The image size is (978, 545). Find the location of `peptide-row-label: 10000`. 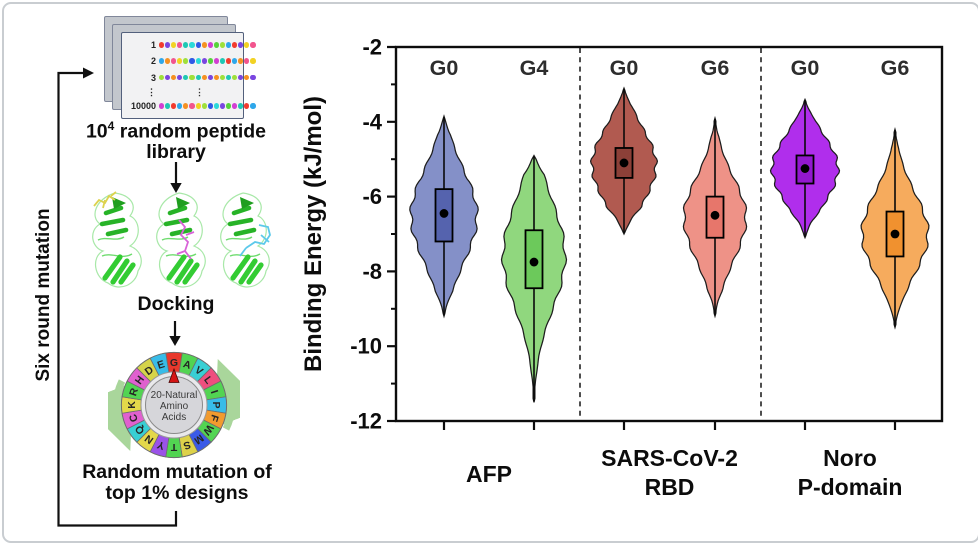

peptide-row-label: 10000 is located at coordinates (143, 106).